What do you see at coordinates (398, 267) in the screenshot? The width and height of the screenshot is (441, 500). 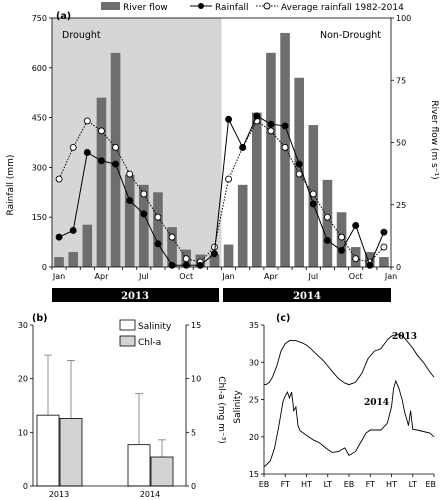 I see `right-ytick-label: 0` at bounding box center [398, 267].